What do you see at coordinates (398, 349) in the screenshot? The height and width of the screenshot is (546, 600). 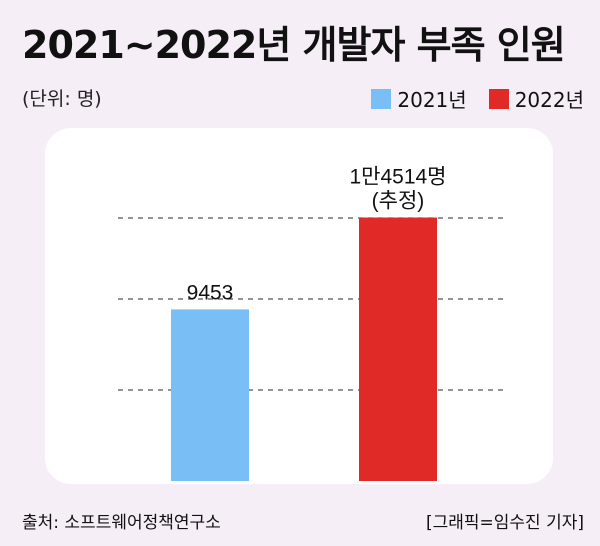 I see `bar-2022` at bounding box center [398, 349].